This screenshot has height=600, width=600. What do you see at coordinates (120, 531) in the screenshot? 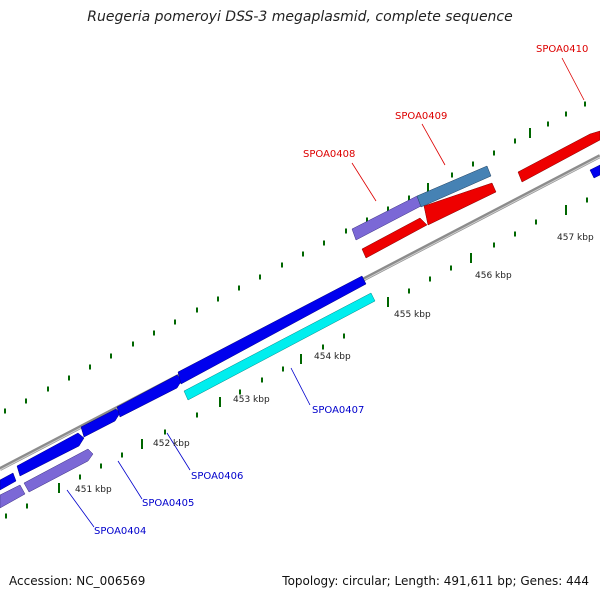
I see `gene-label: SPOA0404` at bounding box center [120, 531].